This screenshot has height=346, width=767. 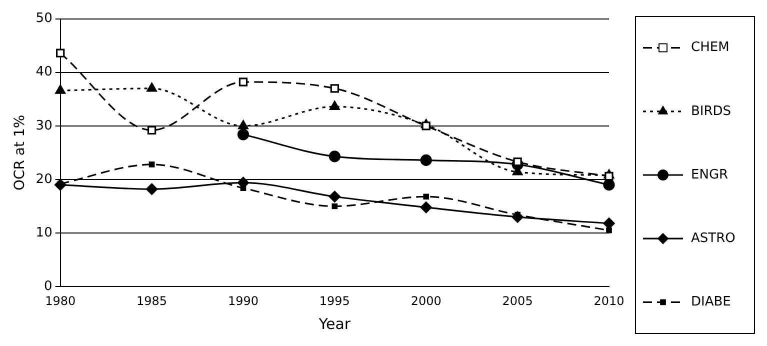 What do you see at coordinates (713, 238) in the screenshot?
I see `legend-label: ASTRO` at bounding box center [713, 238].